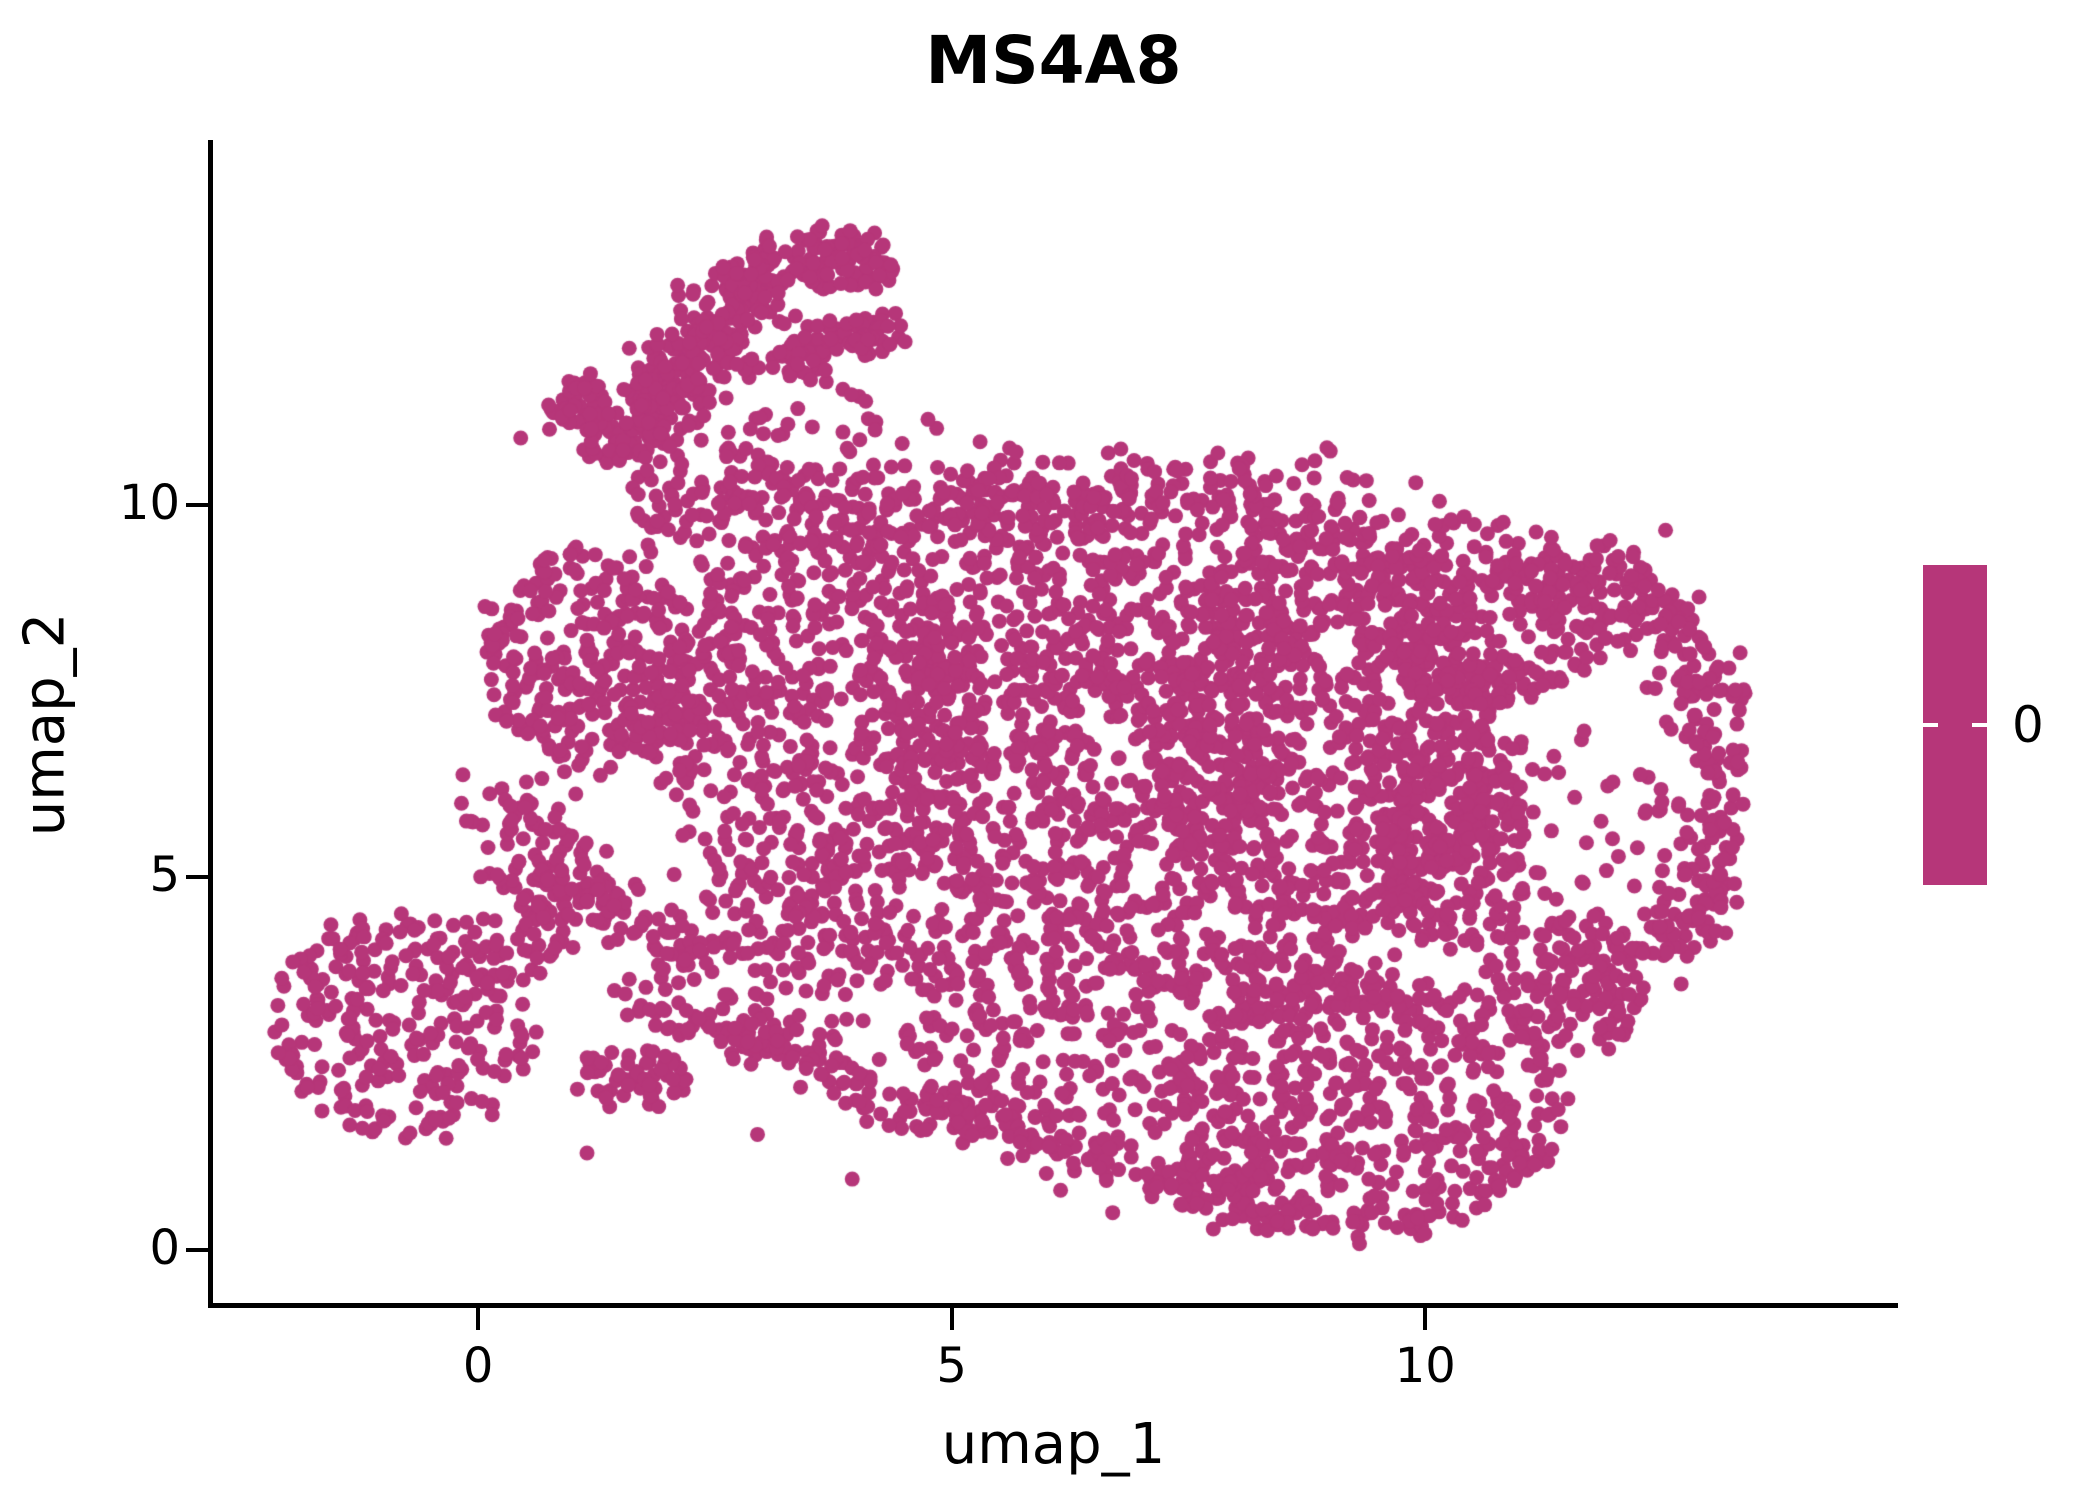 The height and width of the screenshot is (1500, 2100). I want to click on x-axis-tick-label: 0, so click(478, 1366).